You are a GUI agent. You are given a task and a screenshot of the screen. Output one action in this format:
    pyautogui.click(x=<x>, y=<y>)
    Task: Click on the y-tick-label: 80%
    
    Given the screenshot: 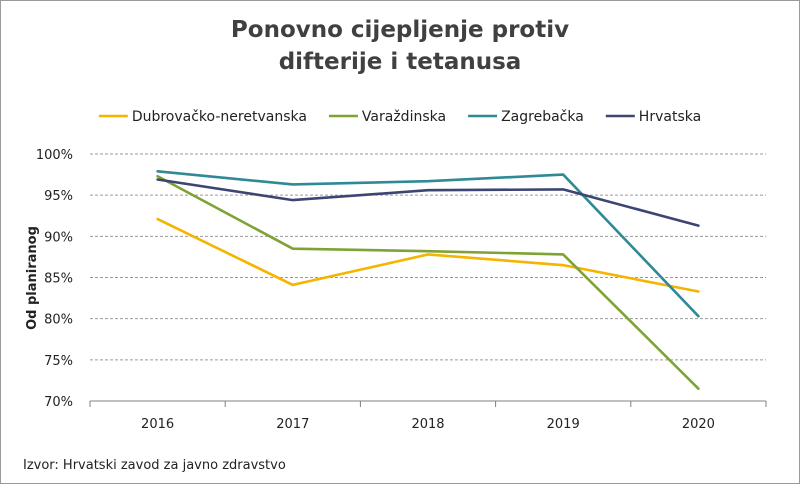 What is the action you would take?
    pyautogui.click(x=58, y=320)
    